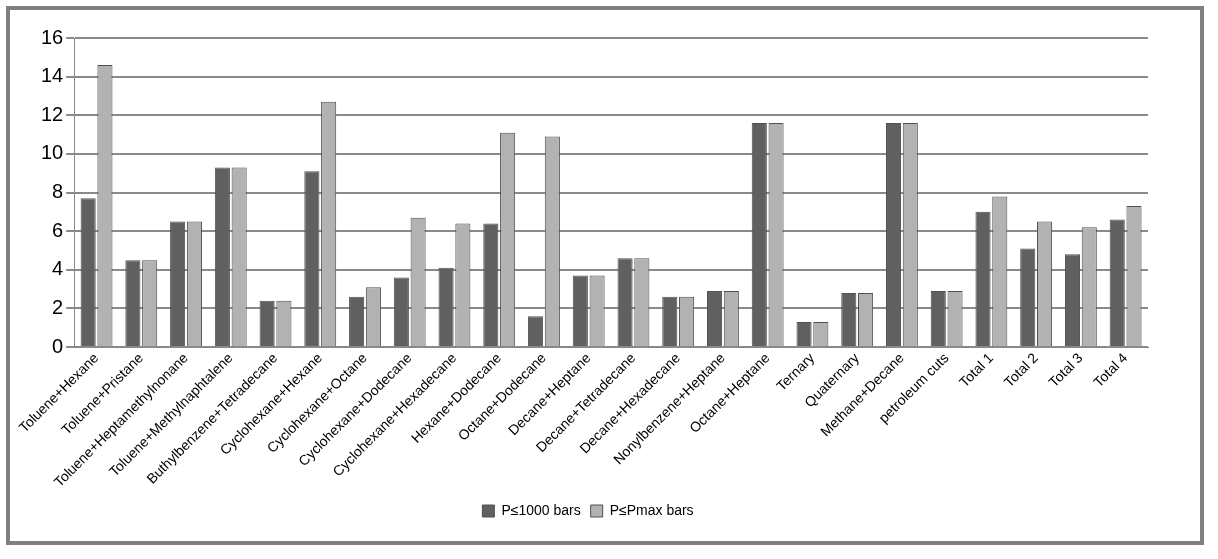 This screenshot has height=559, width=1218. I want to click on y-tick-label: 12, so click(52, 113).